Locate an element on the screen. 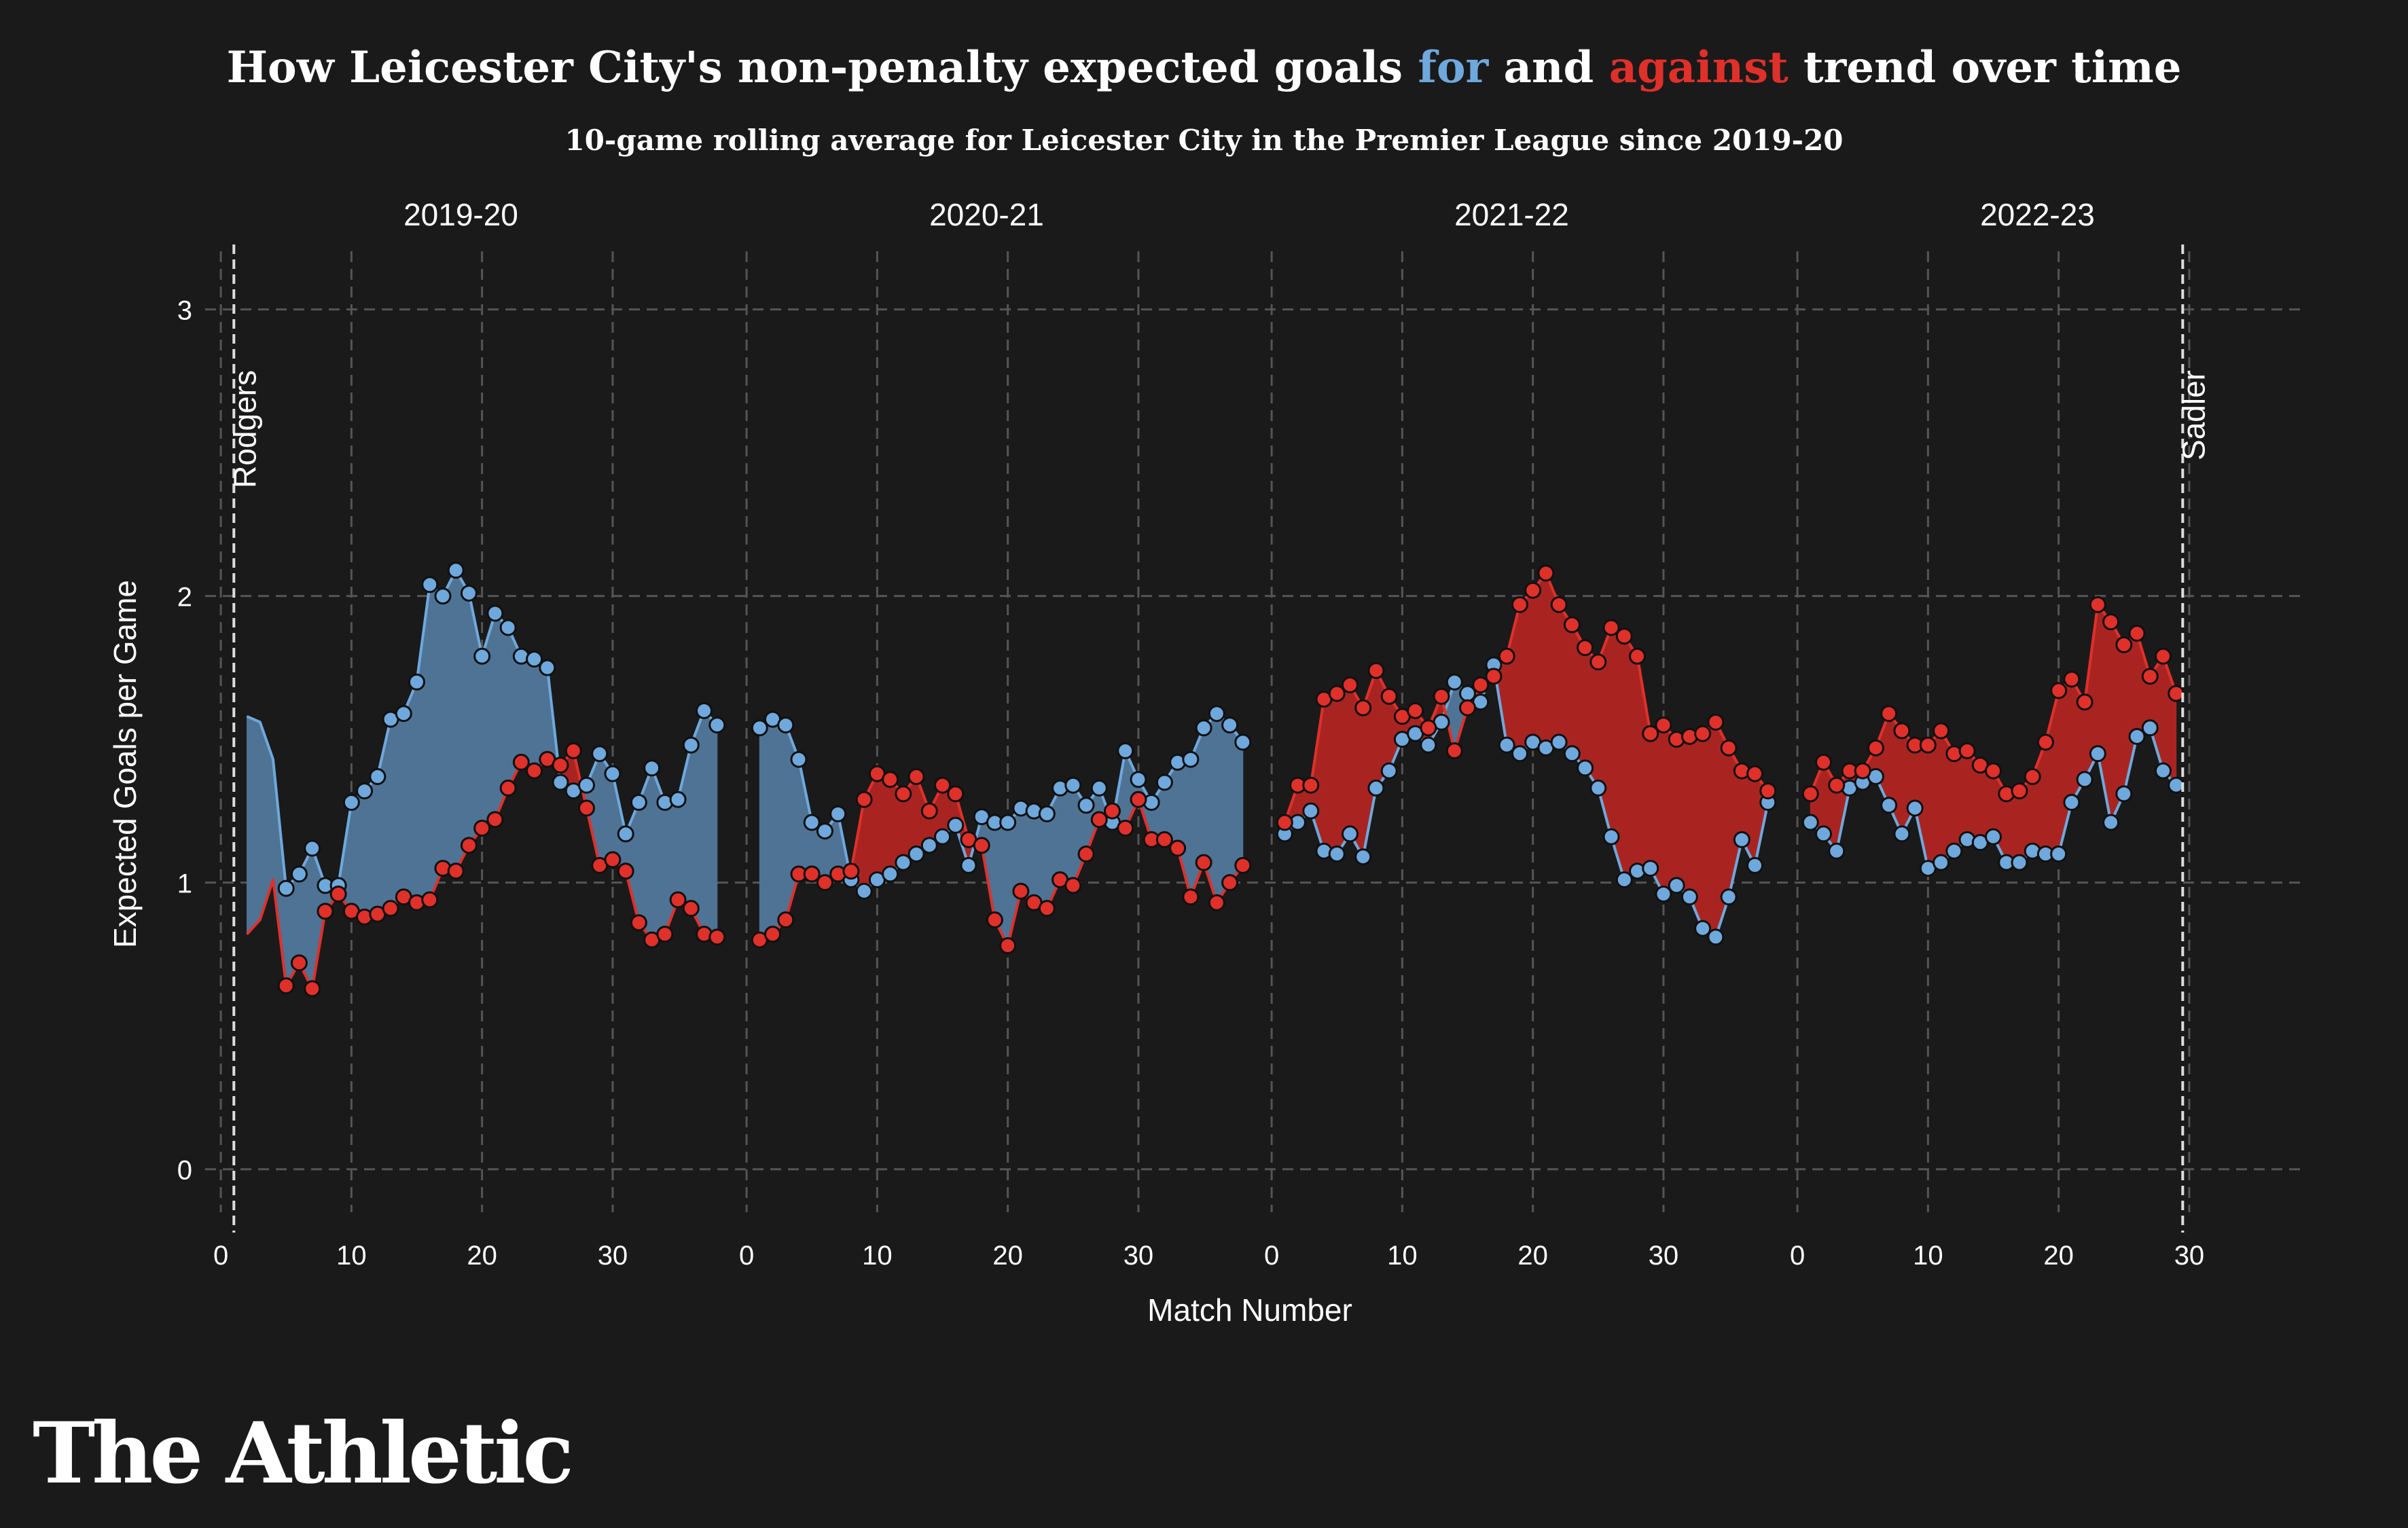  manager-label: Sadler is located at coordinates (2193, 415).